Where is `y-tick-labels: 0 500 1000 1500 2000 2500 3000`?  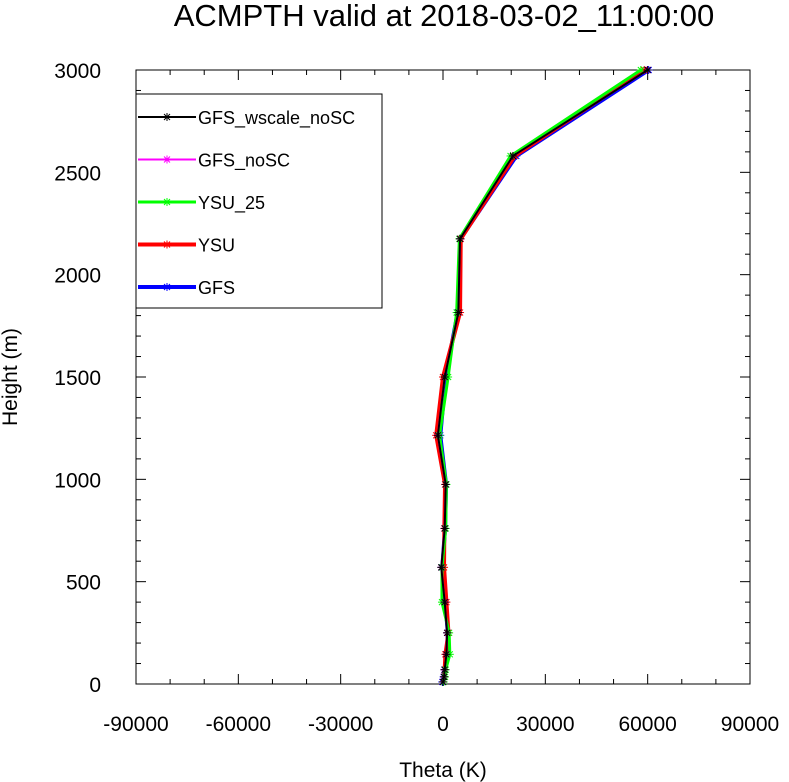
y-tick-labels: 0 500 1000 1500 2000 2500 3000 is located at coordinates (77, 378).